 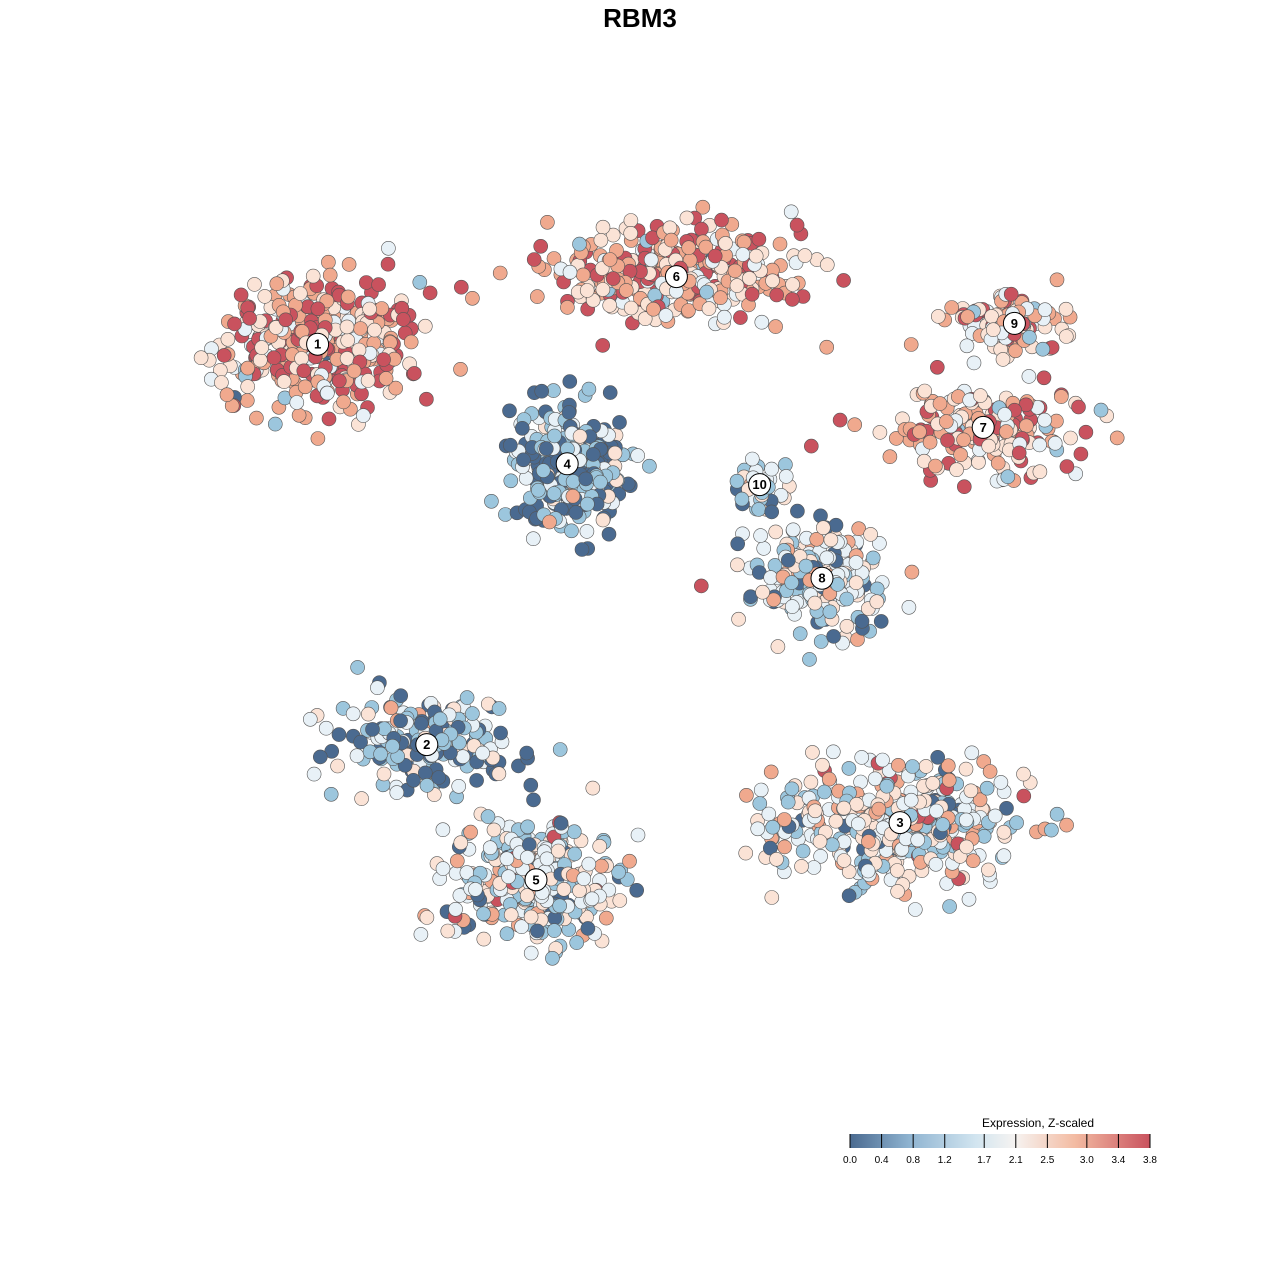 I want to click on cluster-label-2: 2, so click(x=427, y=745).